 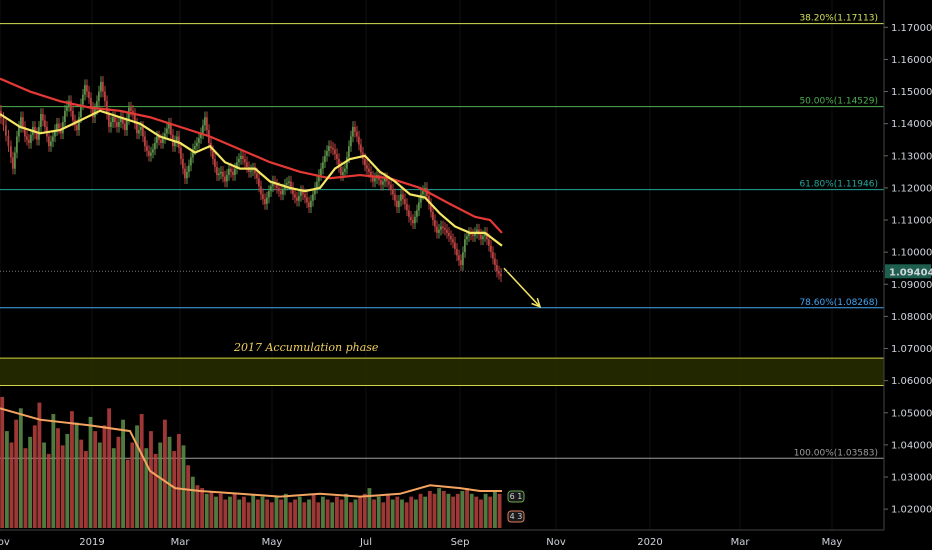 What do you see at coordinates (910, 272) in the screenshot?
I see `current-price-text: 1.09404` at bounding box center [910, 272].